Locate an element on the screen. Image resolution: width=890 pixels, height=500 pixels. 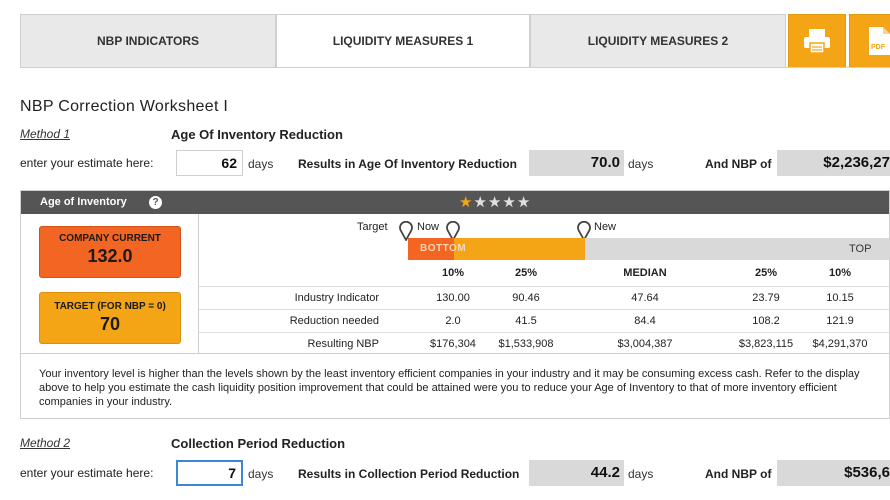
method-1-results-days: days is located at coordinates (641, 164).